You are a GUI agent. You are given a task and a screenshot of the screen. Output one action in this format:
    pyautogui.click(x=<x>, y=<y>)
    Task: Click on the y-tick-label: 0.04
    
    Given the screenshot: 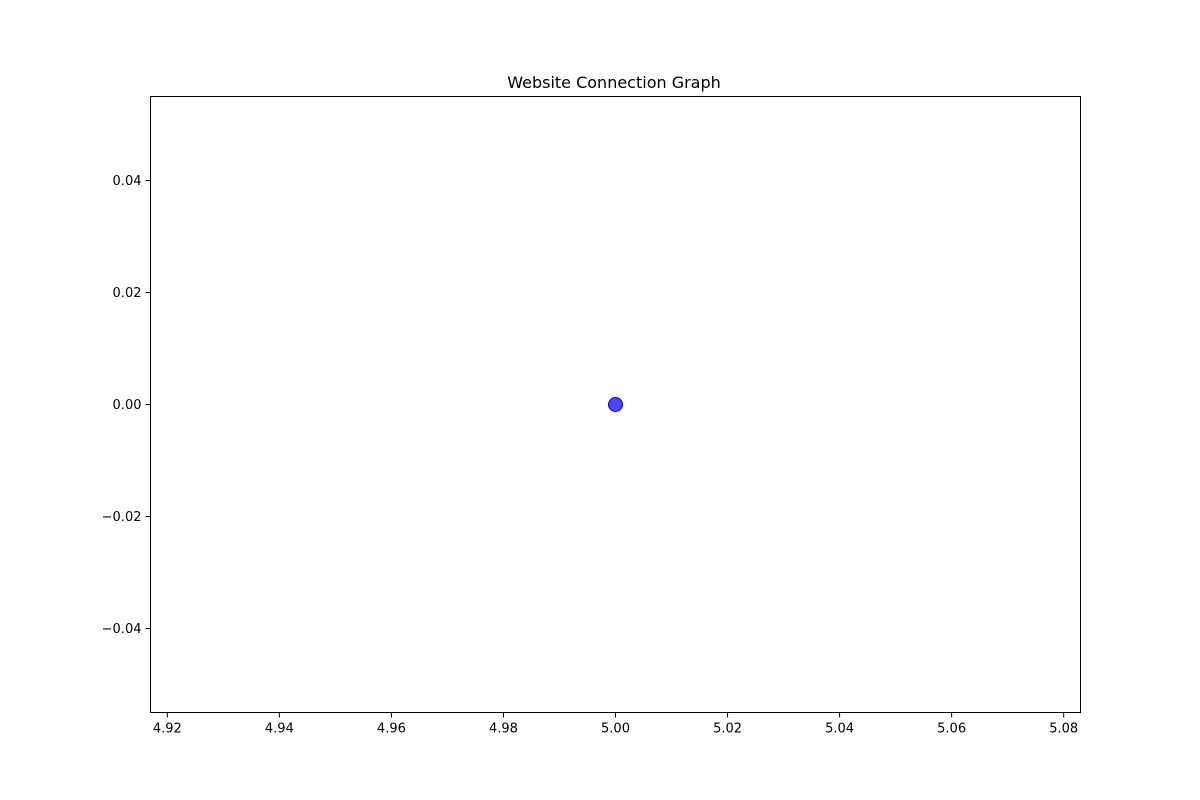 What is the action you would take?
    pyautogui.click(x=127, y=181)
    